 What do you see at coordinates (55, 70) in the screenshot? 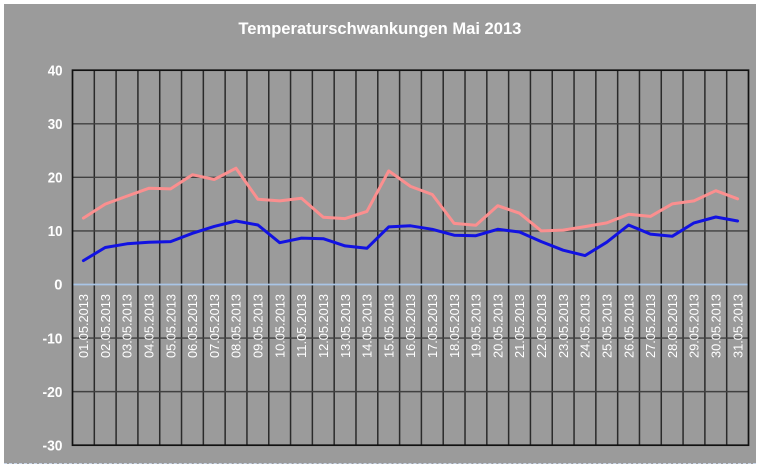
I see `svg-text: 40` at bounding box center [55, 70].